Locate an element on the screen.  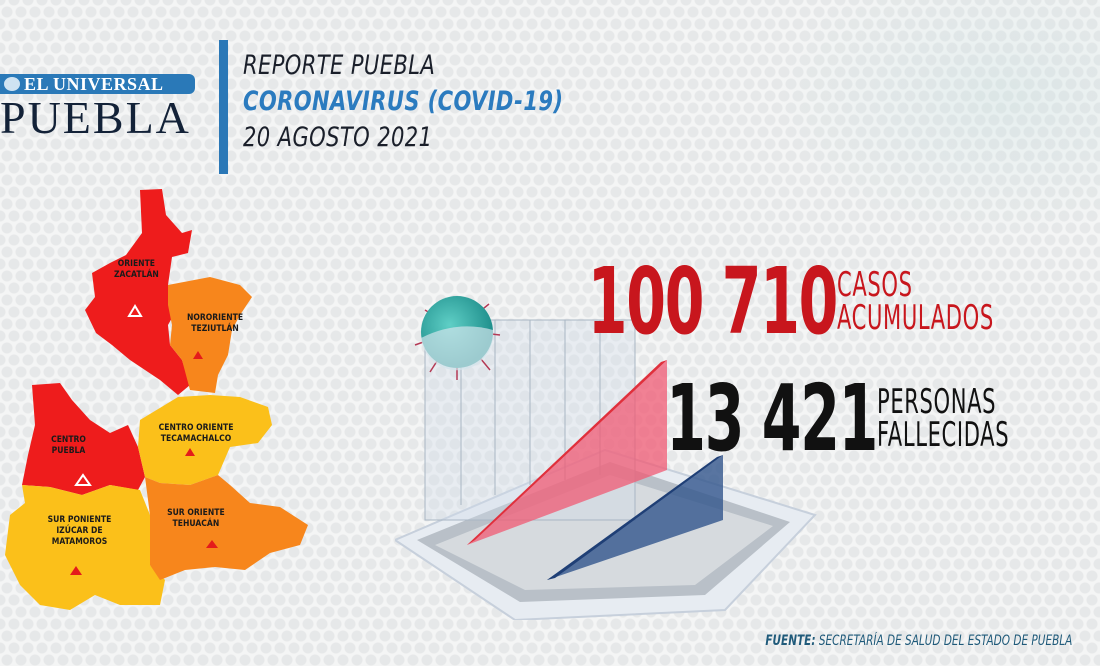
region-label-line: PUEBLA is located at coordinates (68, 451).